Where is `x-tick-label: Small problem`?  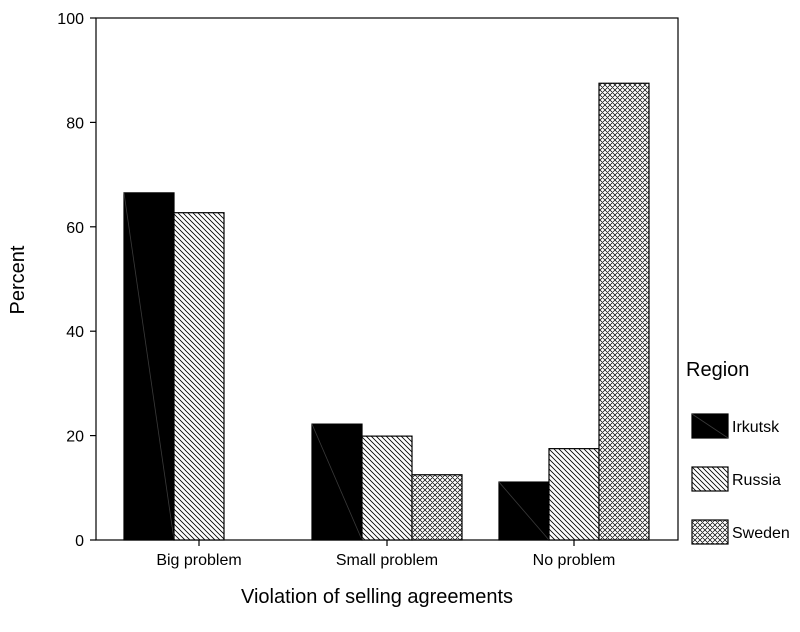 x-tick-label: Small problem is located at coordinates (387, 560).